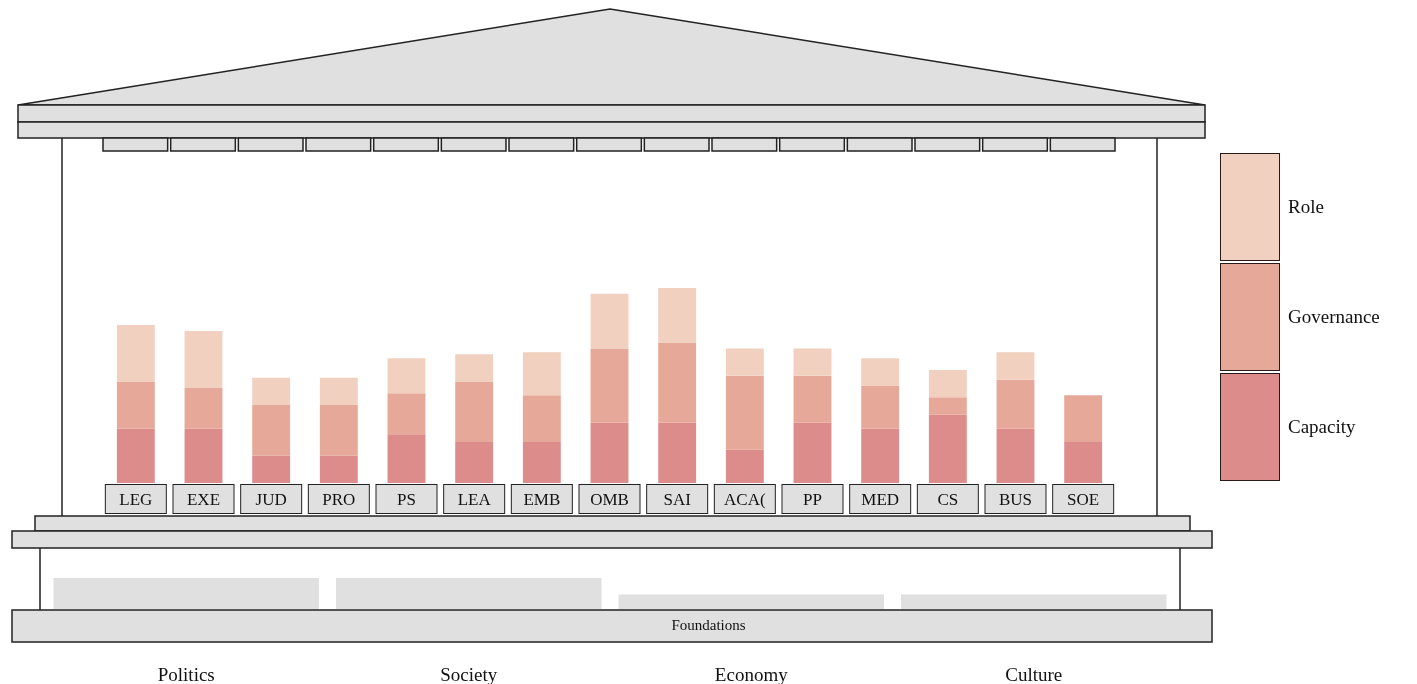 This screenshot has width=1417, height=684. What do you see at coordinates (677, 499) in the screenshot?
I see `x-tick-label: SAI` at bounding box center [677, 499].